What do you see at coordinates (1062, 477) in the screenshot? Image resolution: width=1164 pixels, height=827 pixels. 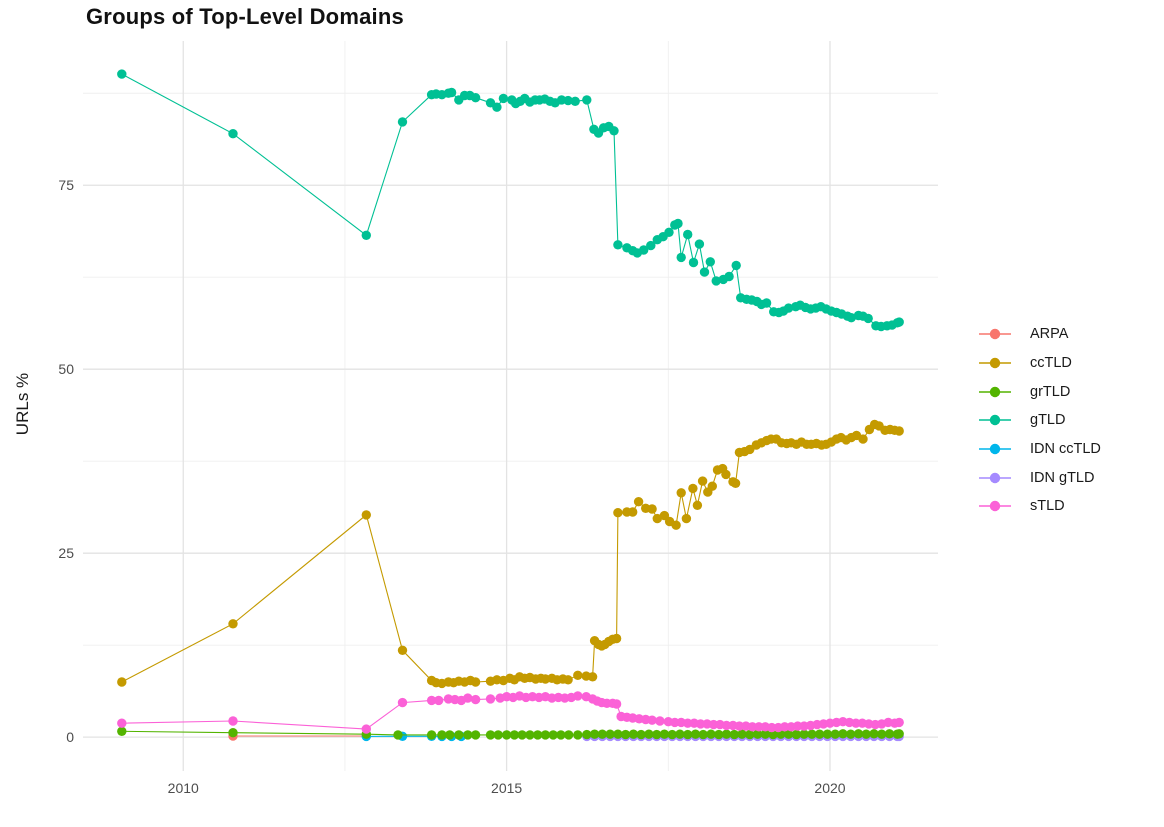 I see `legend-label-idn-gtld: IDN gTLD` at bounding box center [1062, 477].